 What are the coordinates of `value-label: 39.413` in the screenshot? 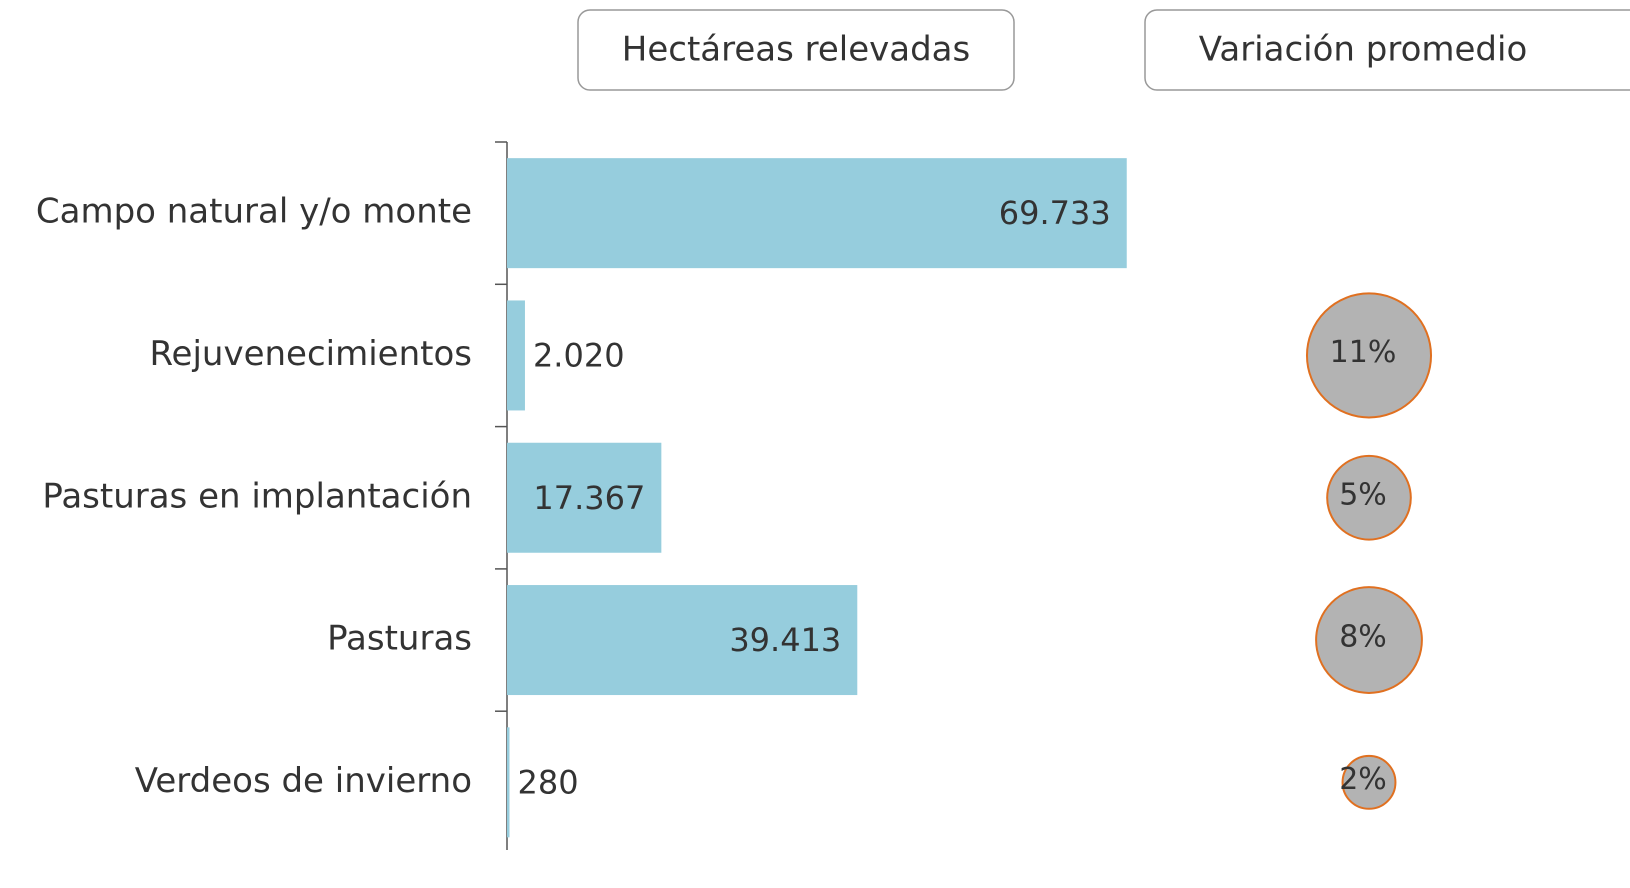 It's located at (785, 640).